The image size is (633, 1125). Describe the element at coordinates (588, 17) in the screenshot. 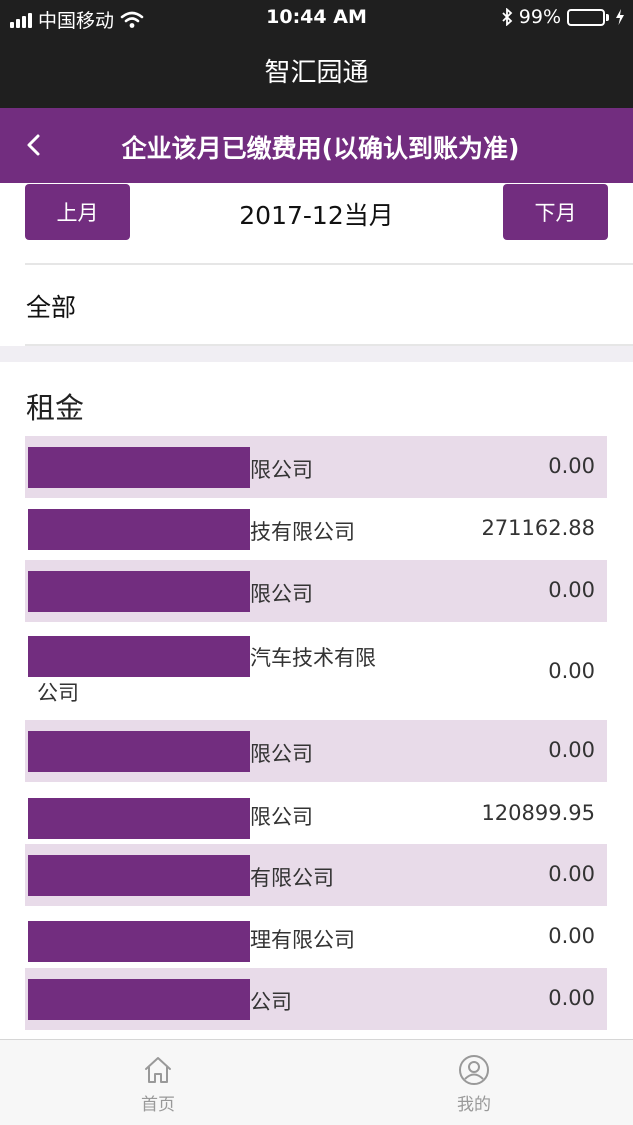

I see `battery-icon` at that location.